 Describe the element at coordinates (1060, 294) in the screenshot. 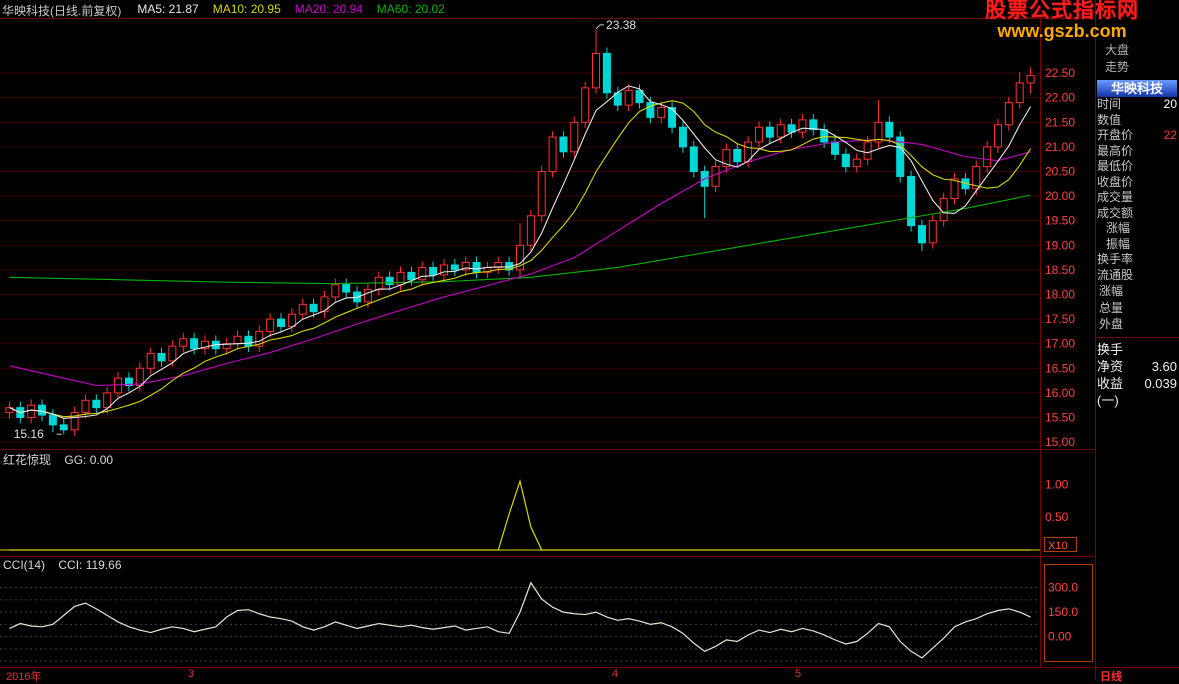

I see `price-tick-label: 18.00` at that location.